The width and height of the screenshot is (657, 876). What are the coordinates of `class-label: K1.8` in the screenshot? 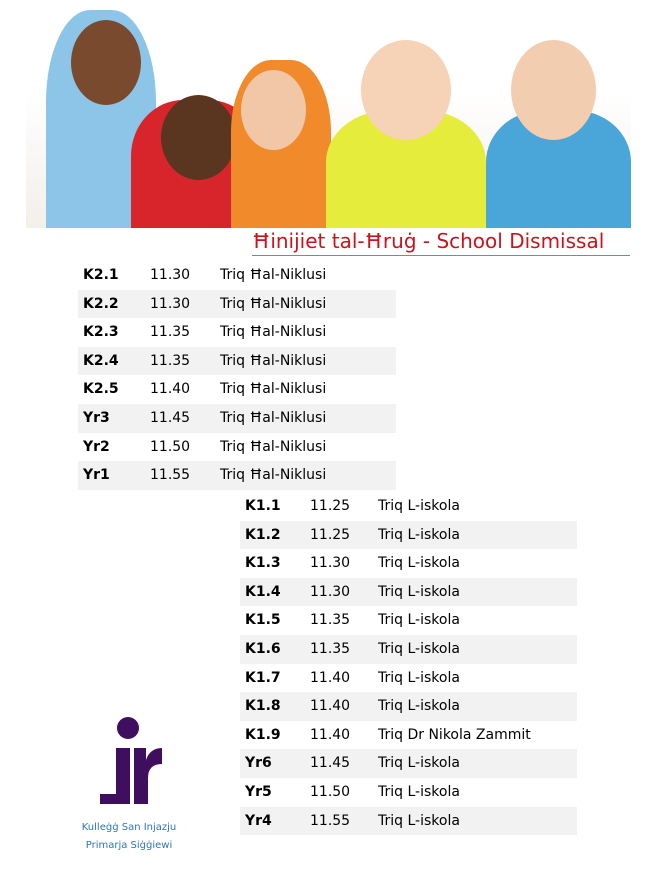 It's located at (263, 706).